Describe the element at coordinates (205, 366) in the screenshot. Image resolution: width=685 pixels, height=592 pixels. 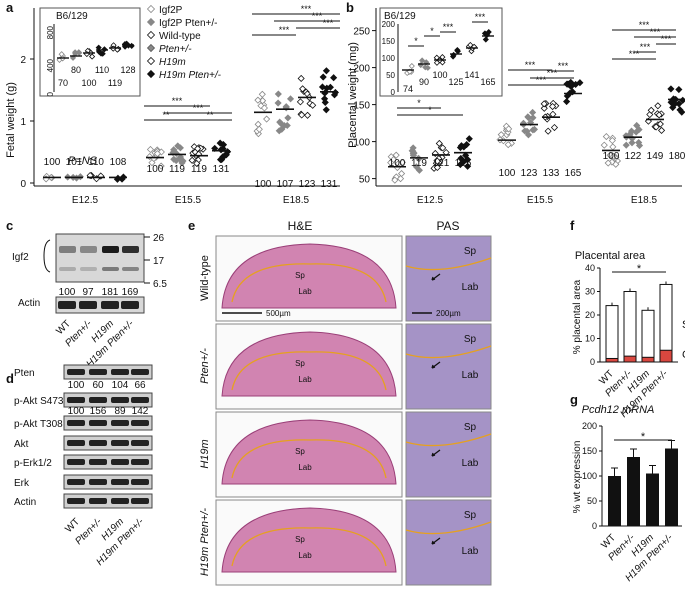
I see `e-row-label: Pten+/-` at that location.